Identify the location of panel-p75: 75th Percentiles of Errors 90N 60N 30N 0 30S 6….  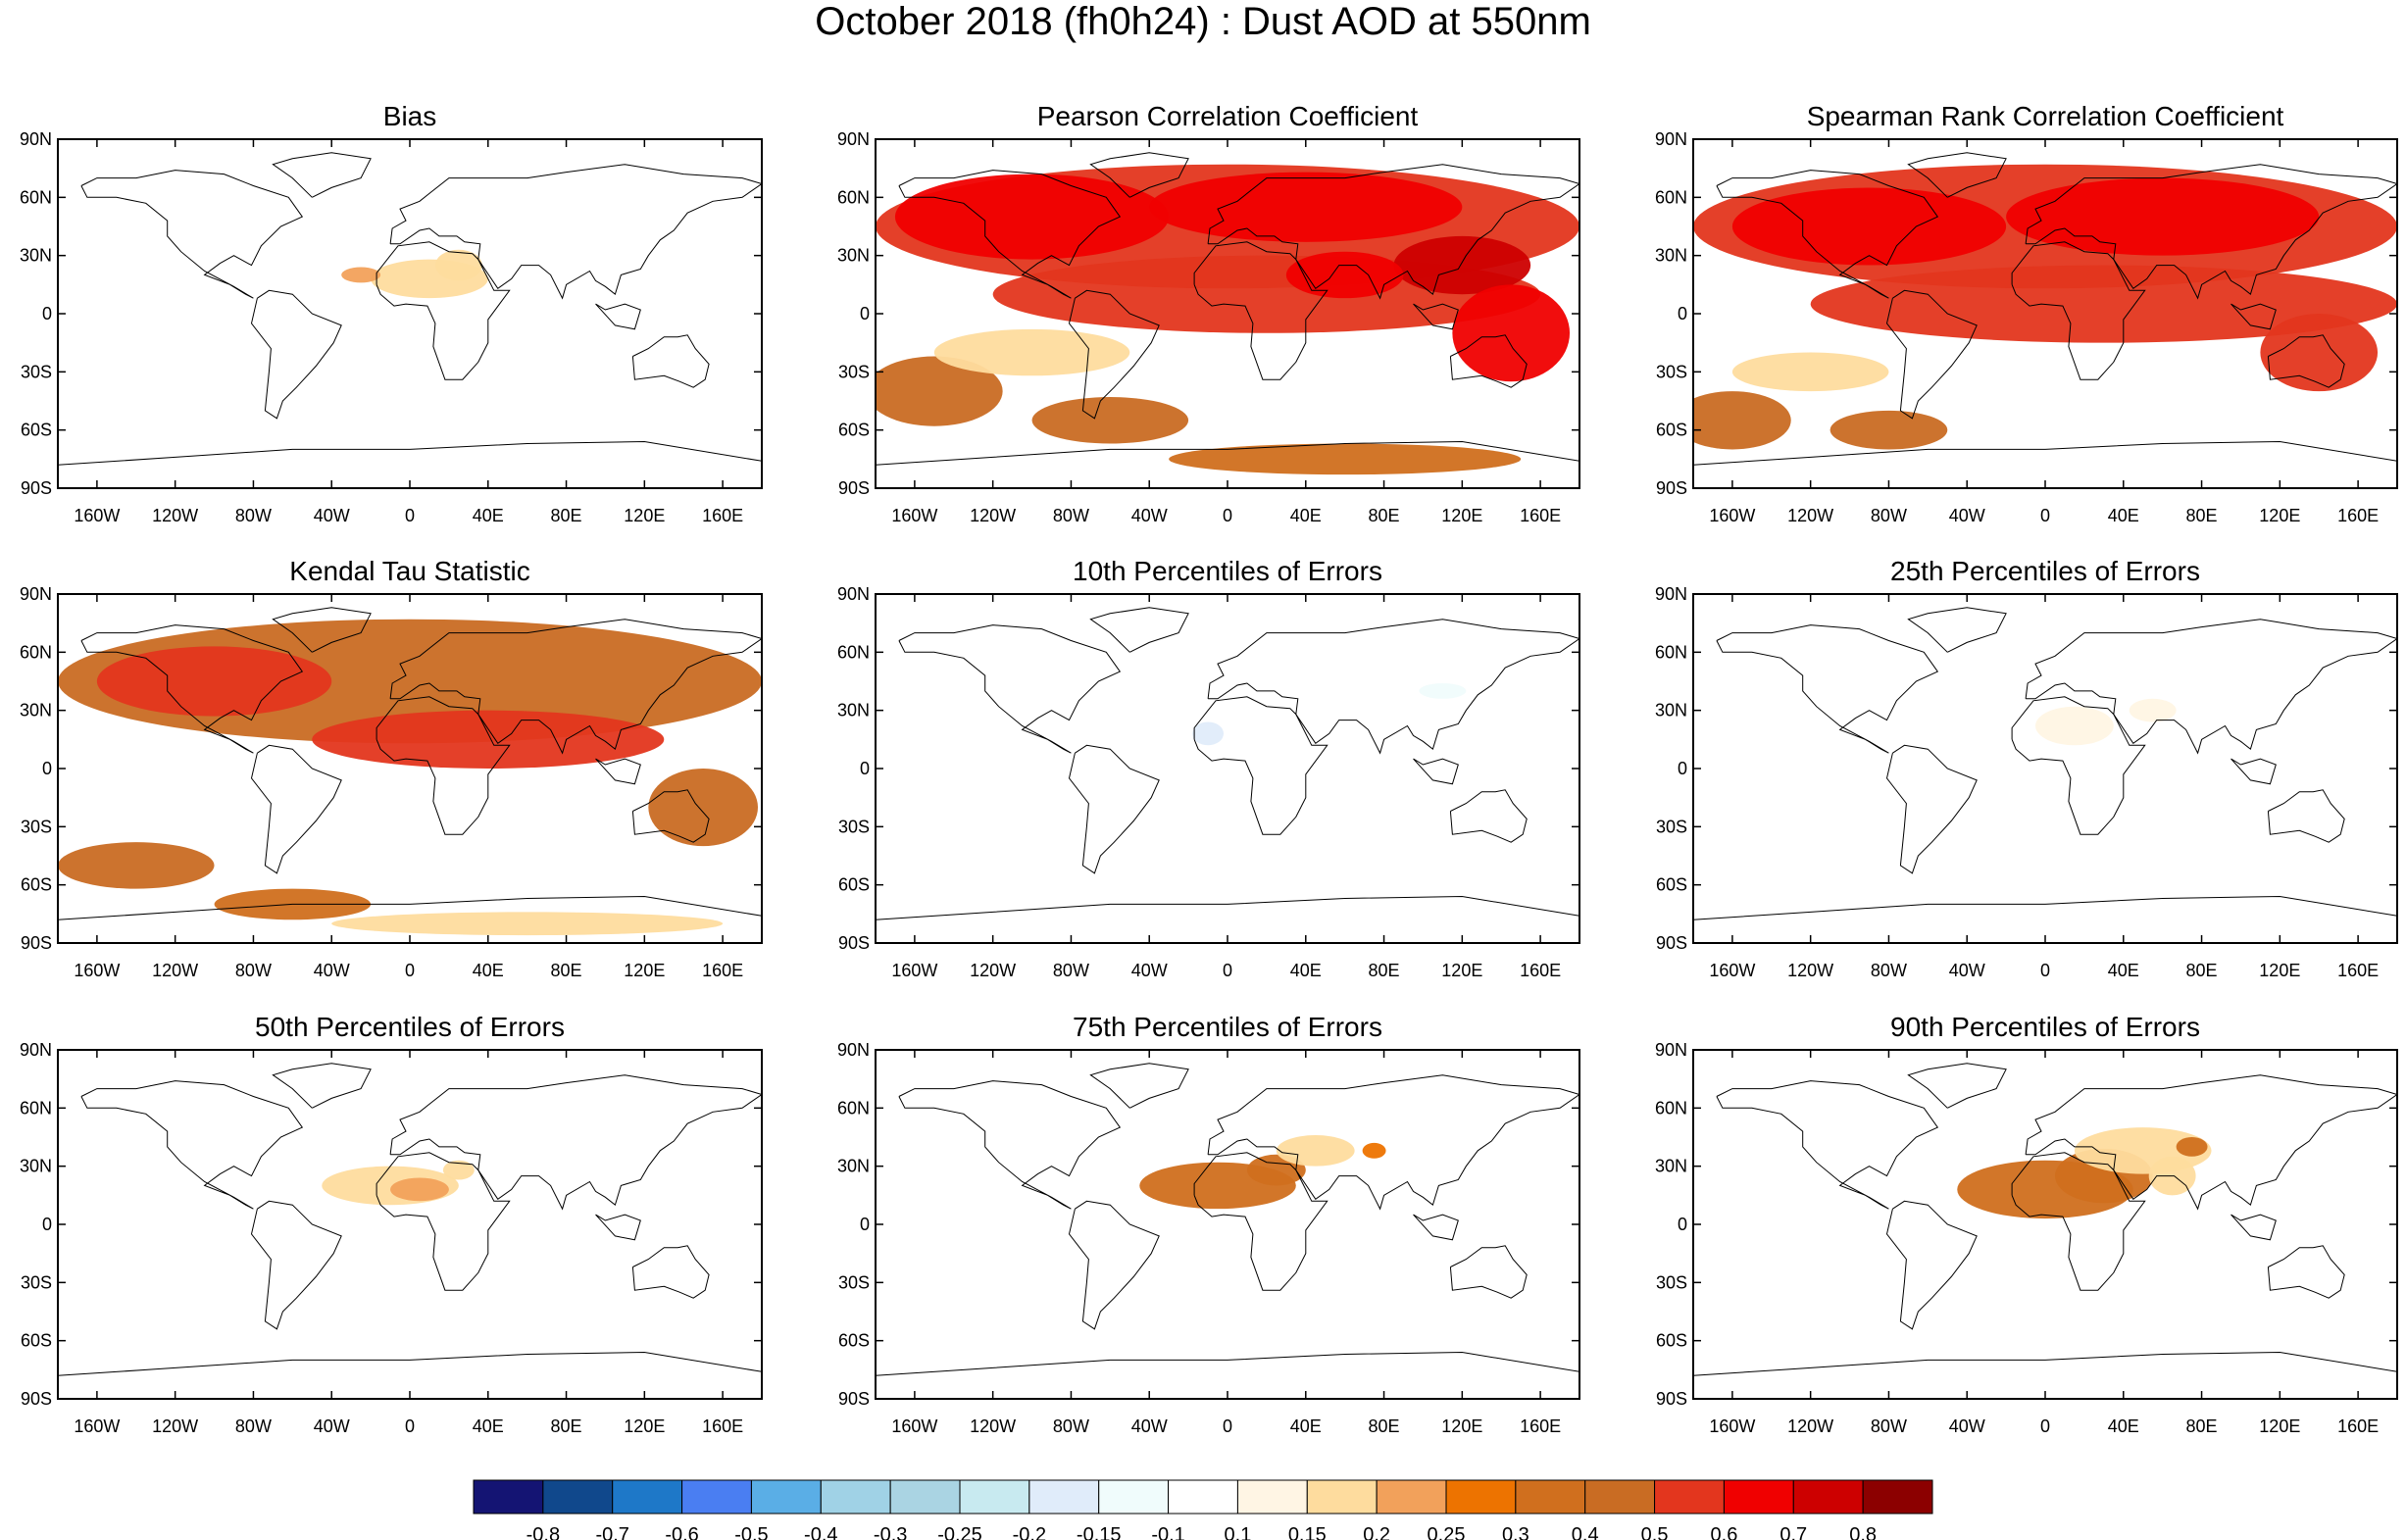
(1209, 1224).